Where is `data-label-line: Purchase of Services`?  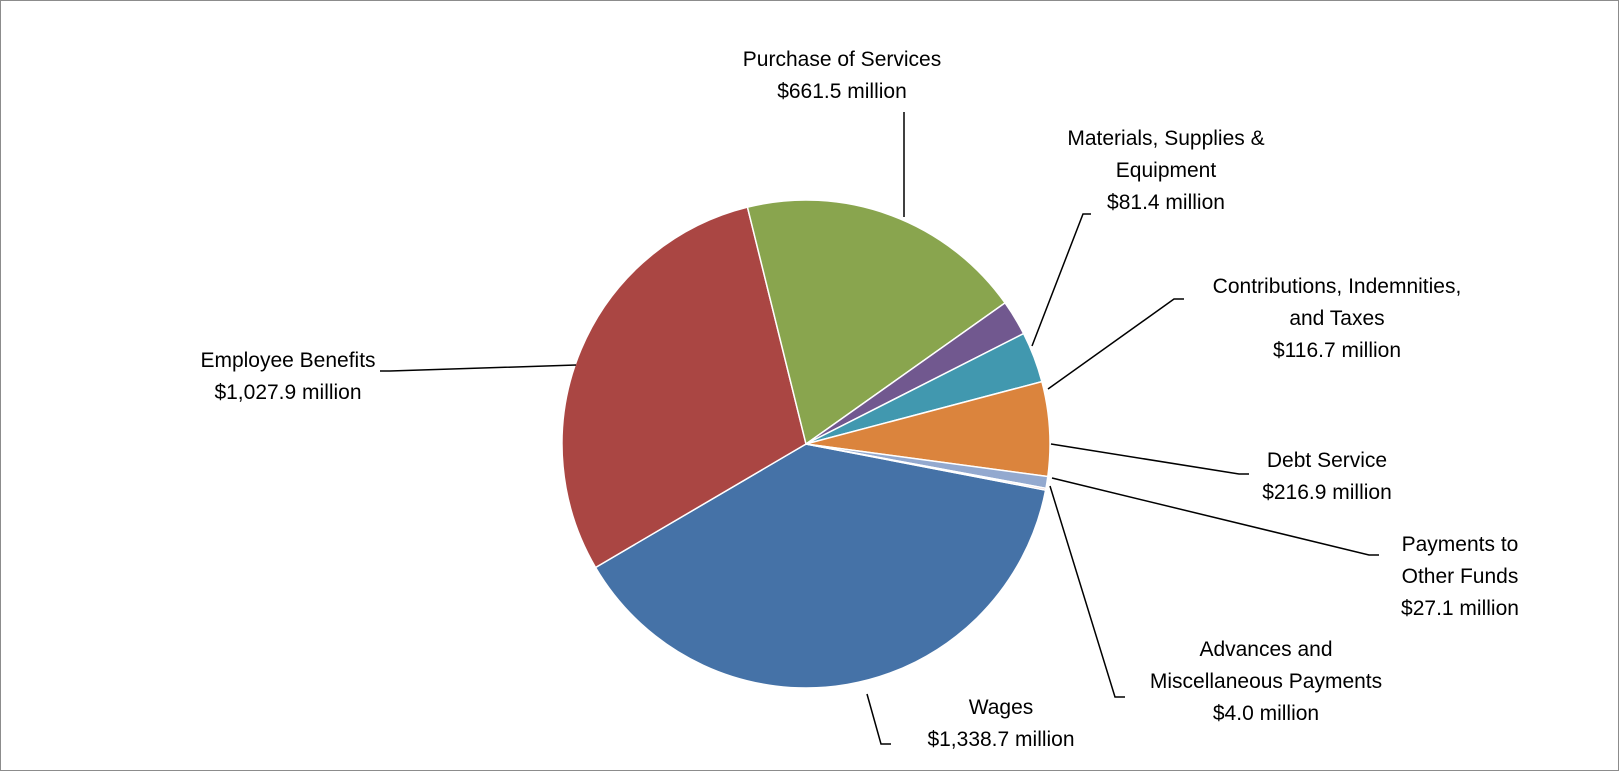 data-label-line: Purchase of Services is located at coordinates (842, 59).